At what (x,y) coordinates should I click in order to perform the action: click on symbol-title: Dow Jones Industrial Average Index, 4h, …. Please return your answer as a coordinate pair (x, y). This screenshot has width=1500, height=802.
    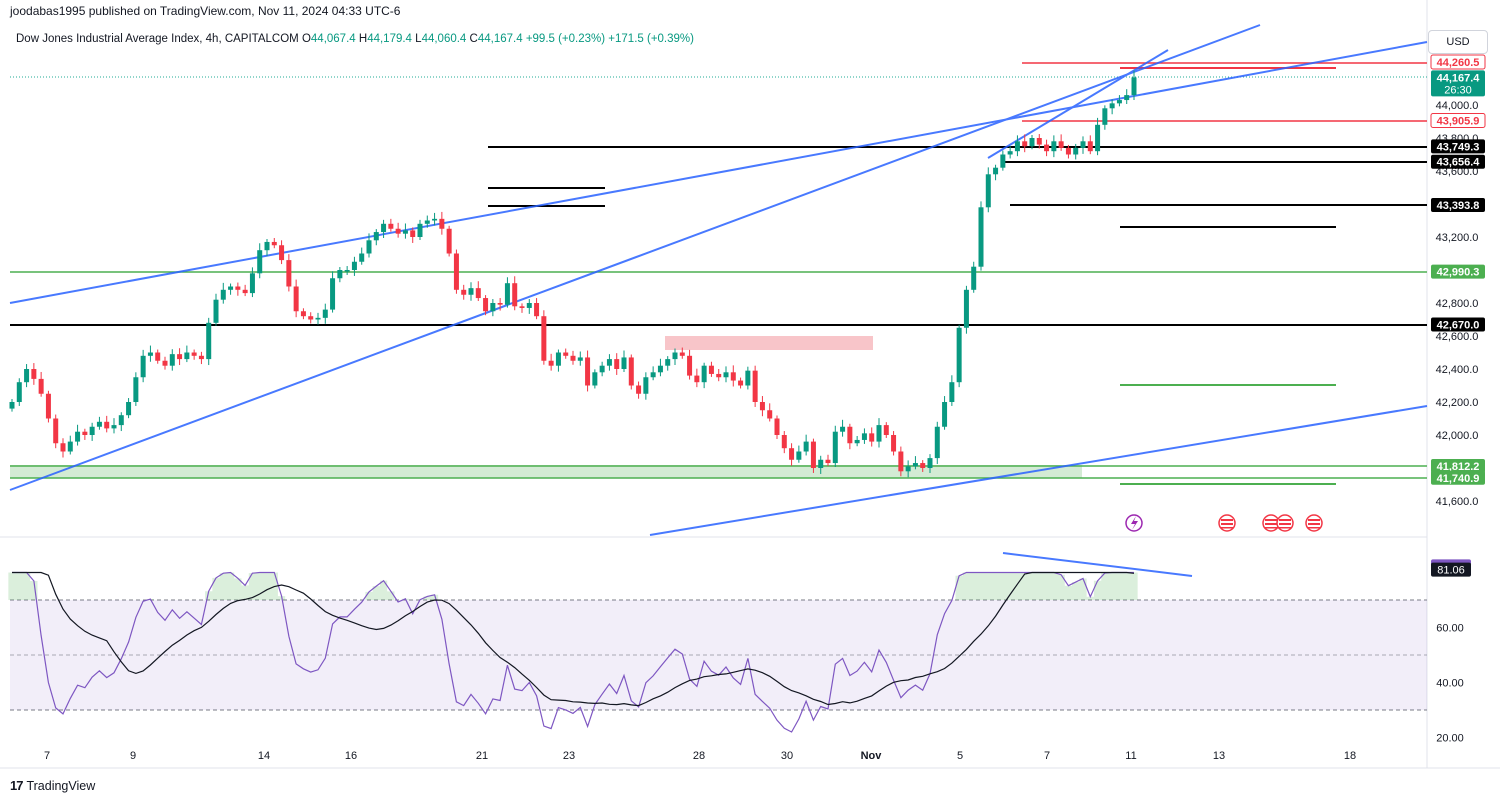
    Looking at the image, I should click on (157, 39).